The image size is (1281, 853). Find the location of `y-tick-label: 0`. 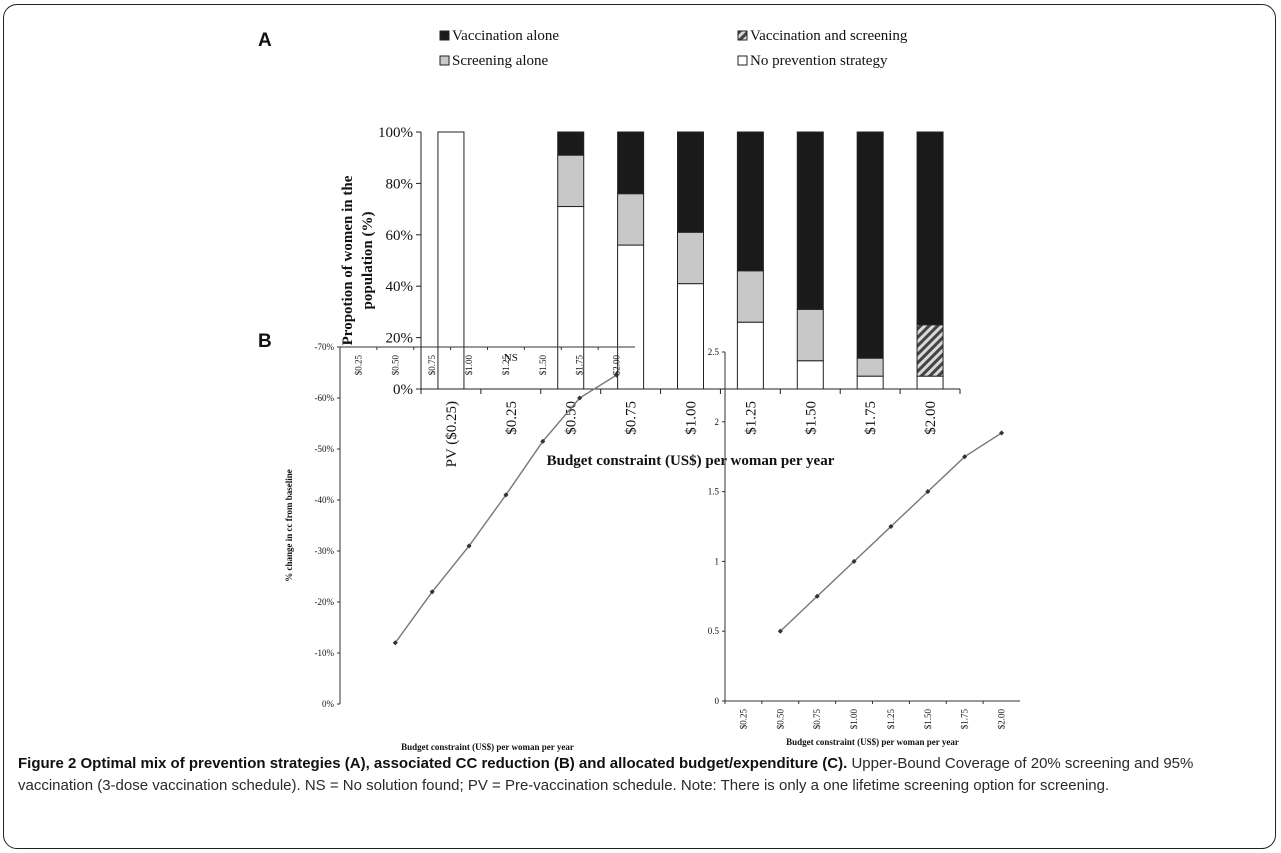

y-tick-label: 0 is located at coordinates (717, 701).